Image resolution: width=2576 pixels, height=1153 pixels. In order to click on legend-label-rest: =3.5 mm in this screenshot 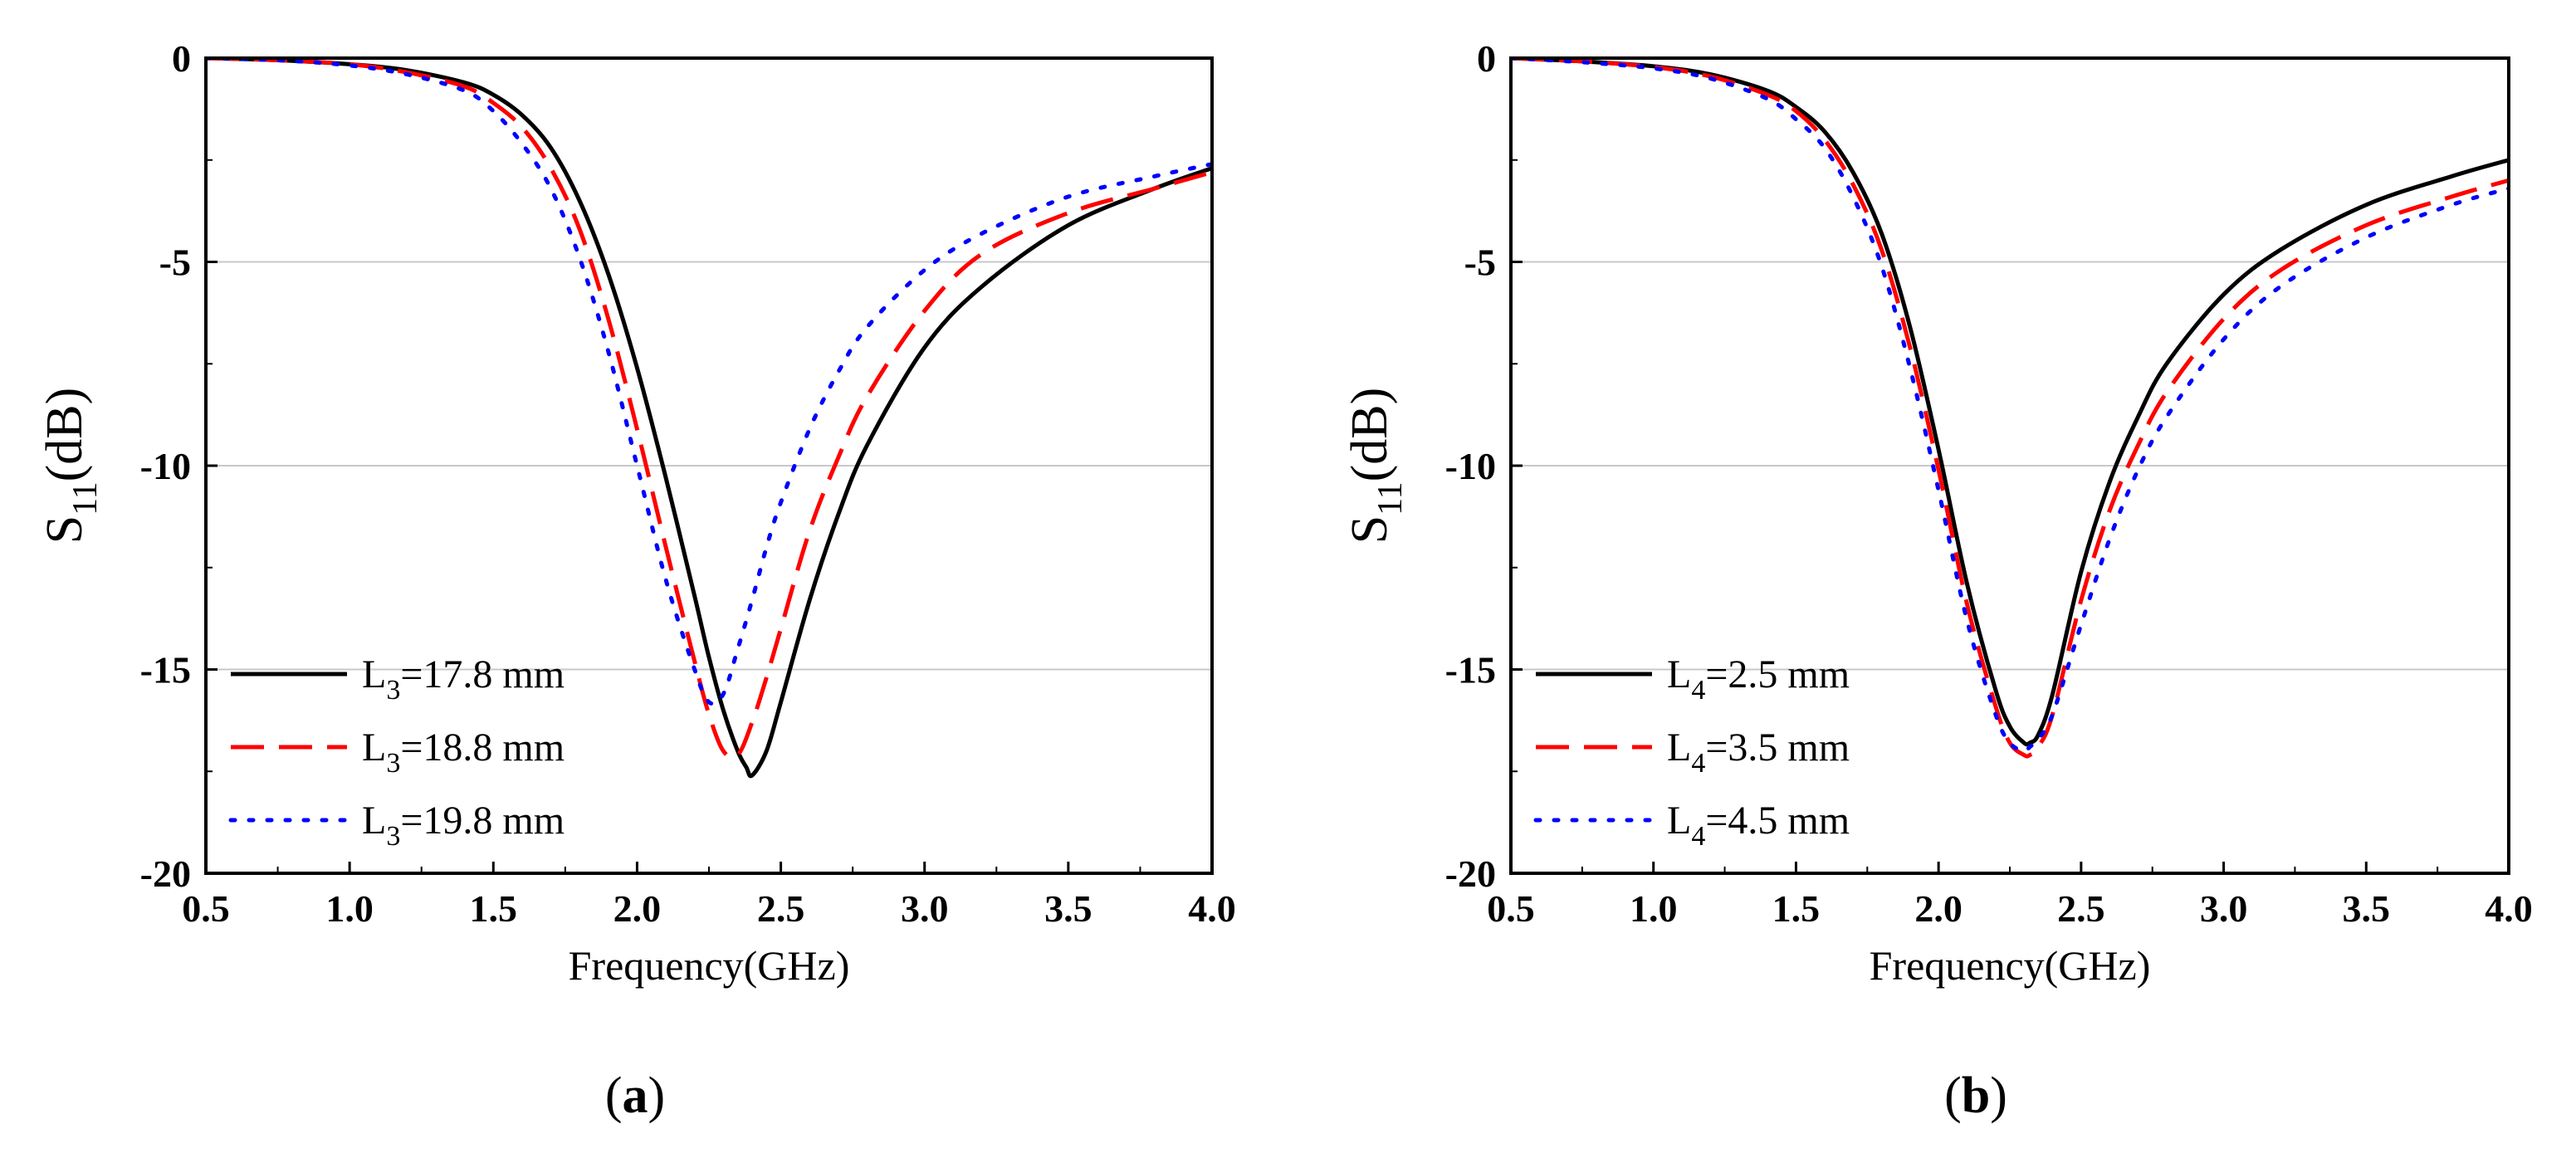, I will do `click(1777, 747)`.